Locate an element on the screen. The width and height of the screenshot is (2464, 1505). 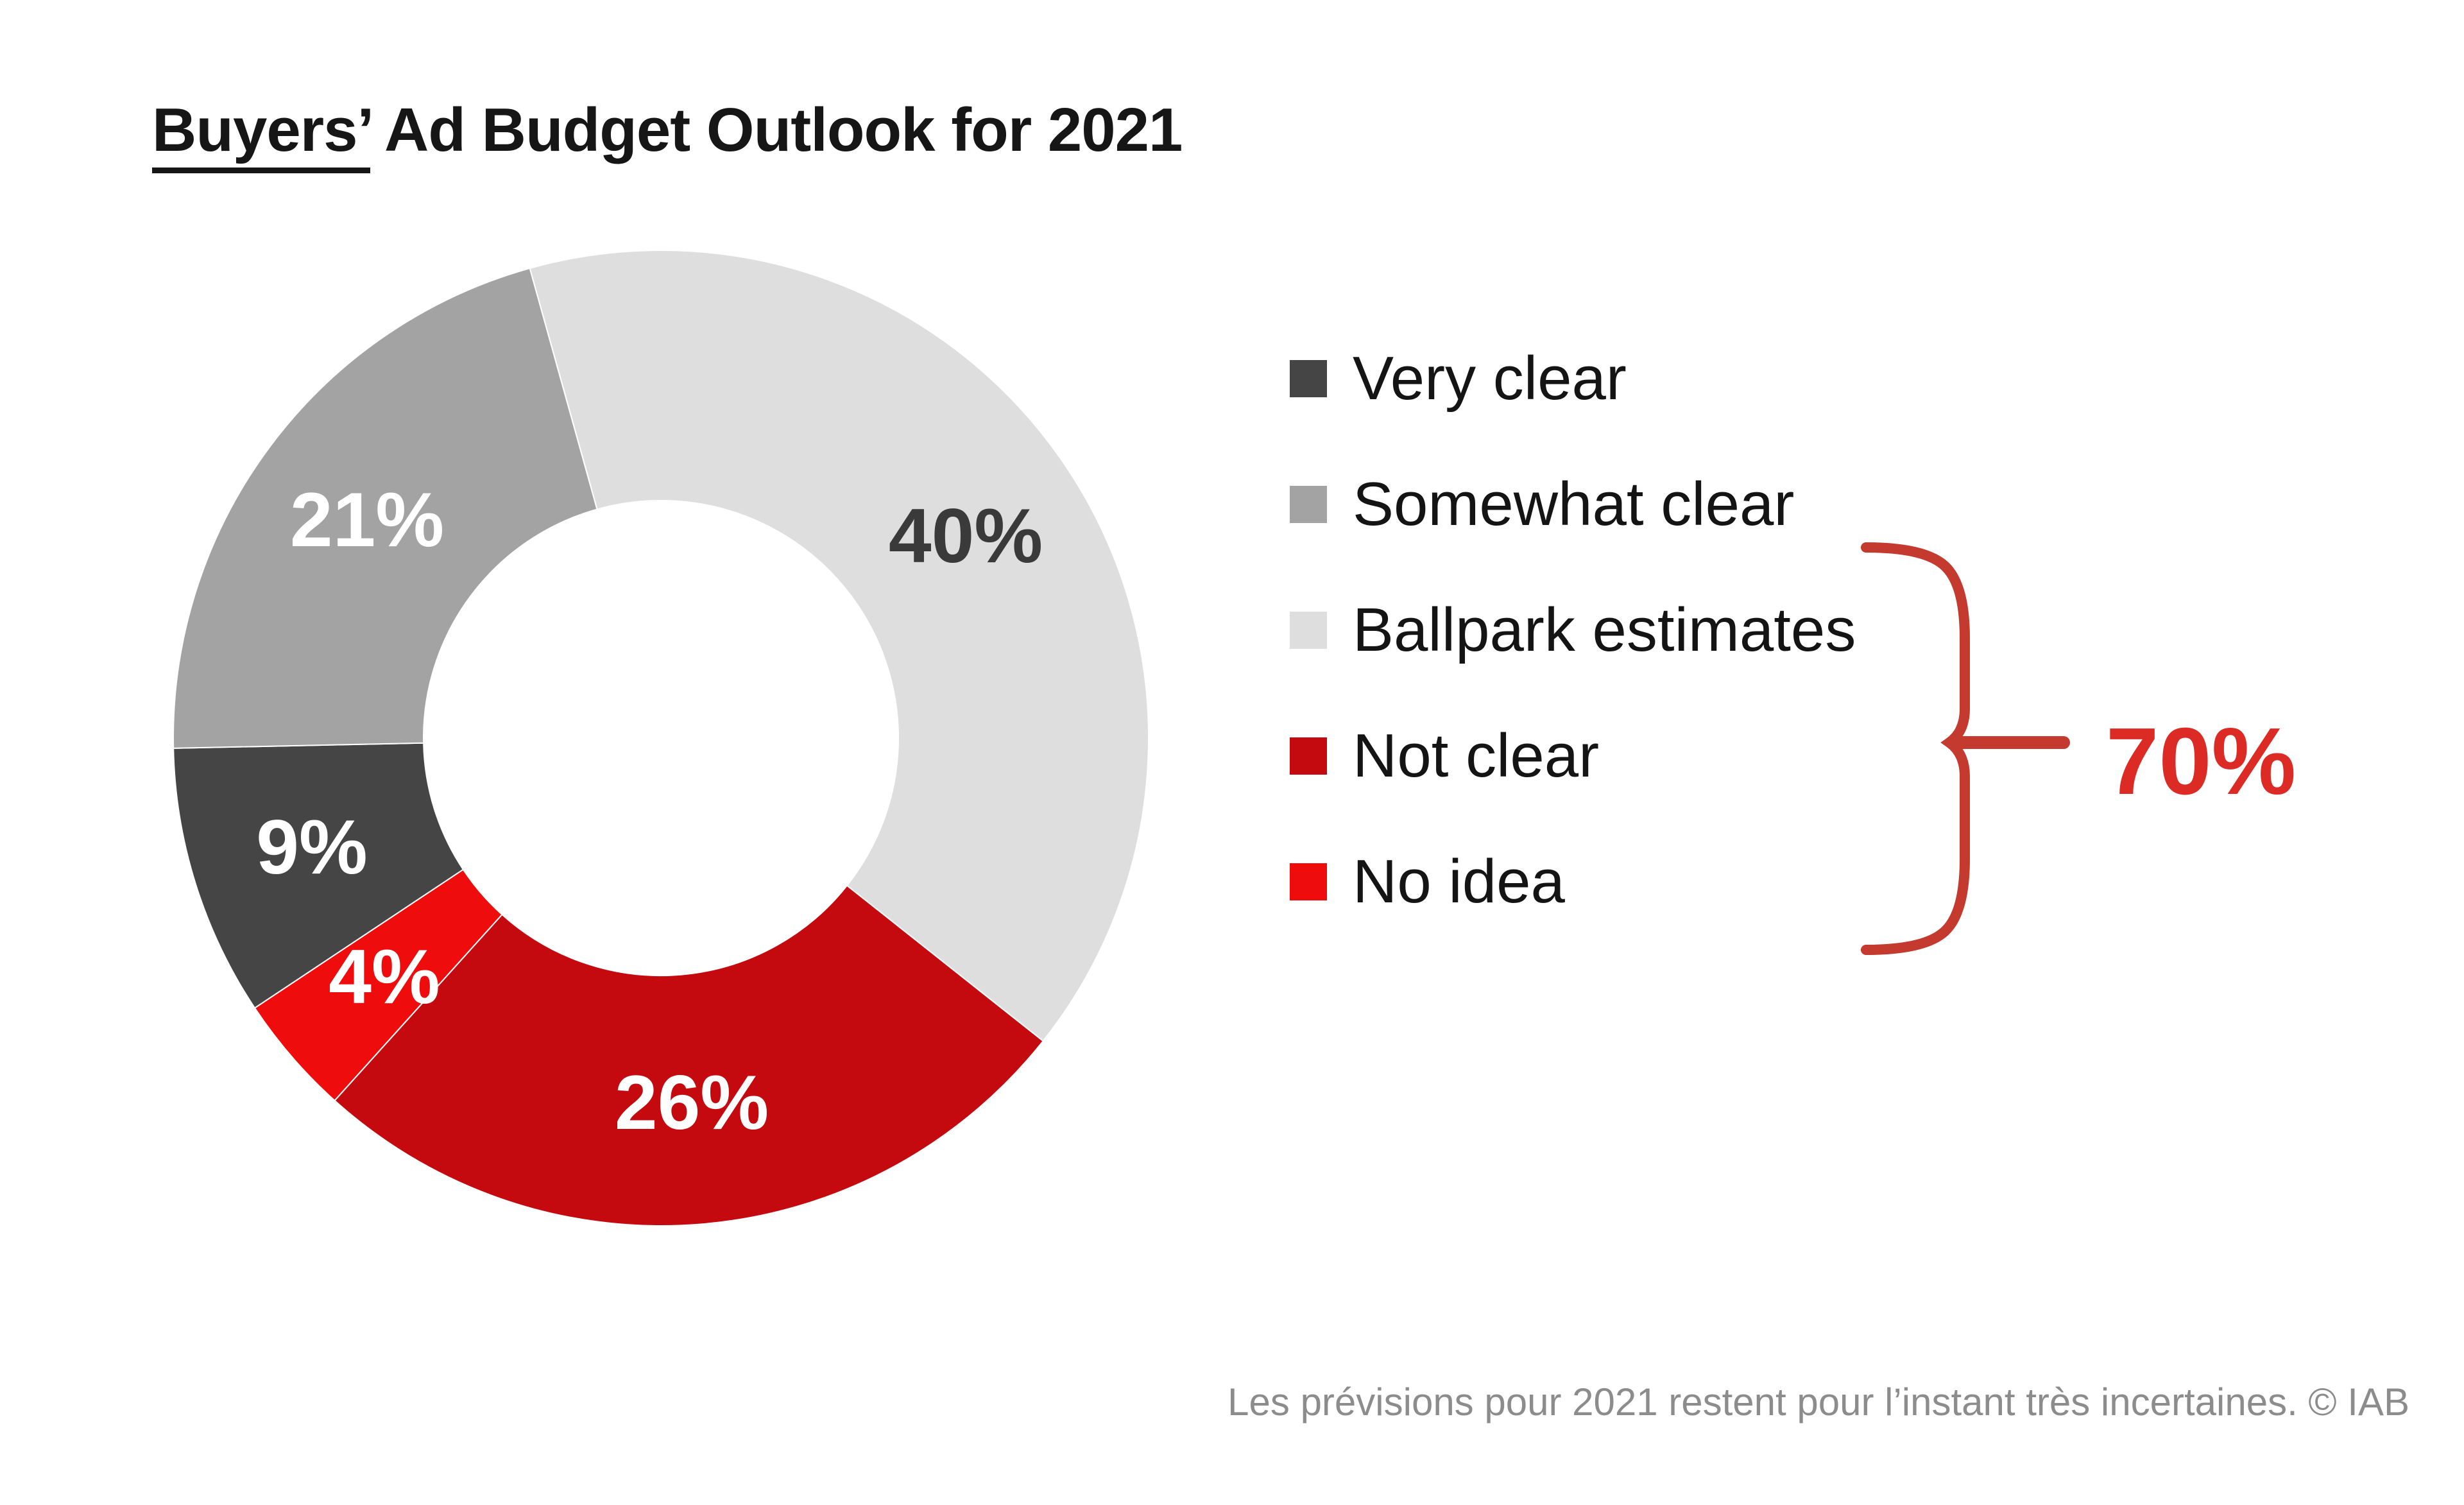
slice-label-not-clear: 26% is located at coordinates (692, 1103).